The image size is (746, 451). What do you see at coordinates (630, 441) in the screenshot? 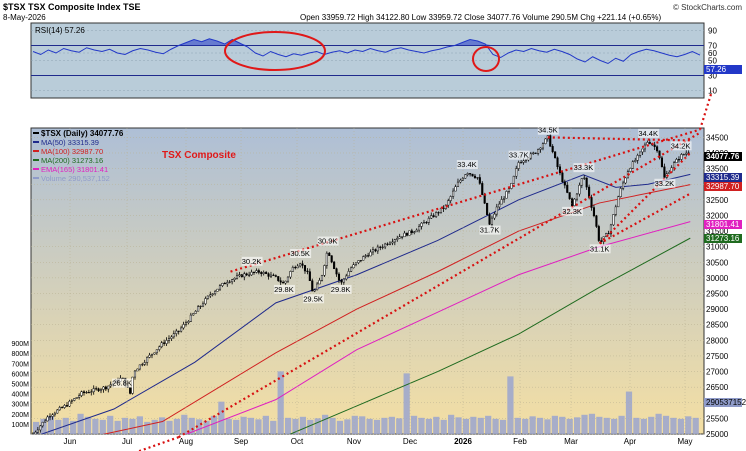
I see `x-axis-label: Apr` at bounding box center [630, 441].